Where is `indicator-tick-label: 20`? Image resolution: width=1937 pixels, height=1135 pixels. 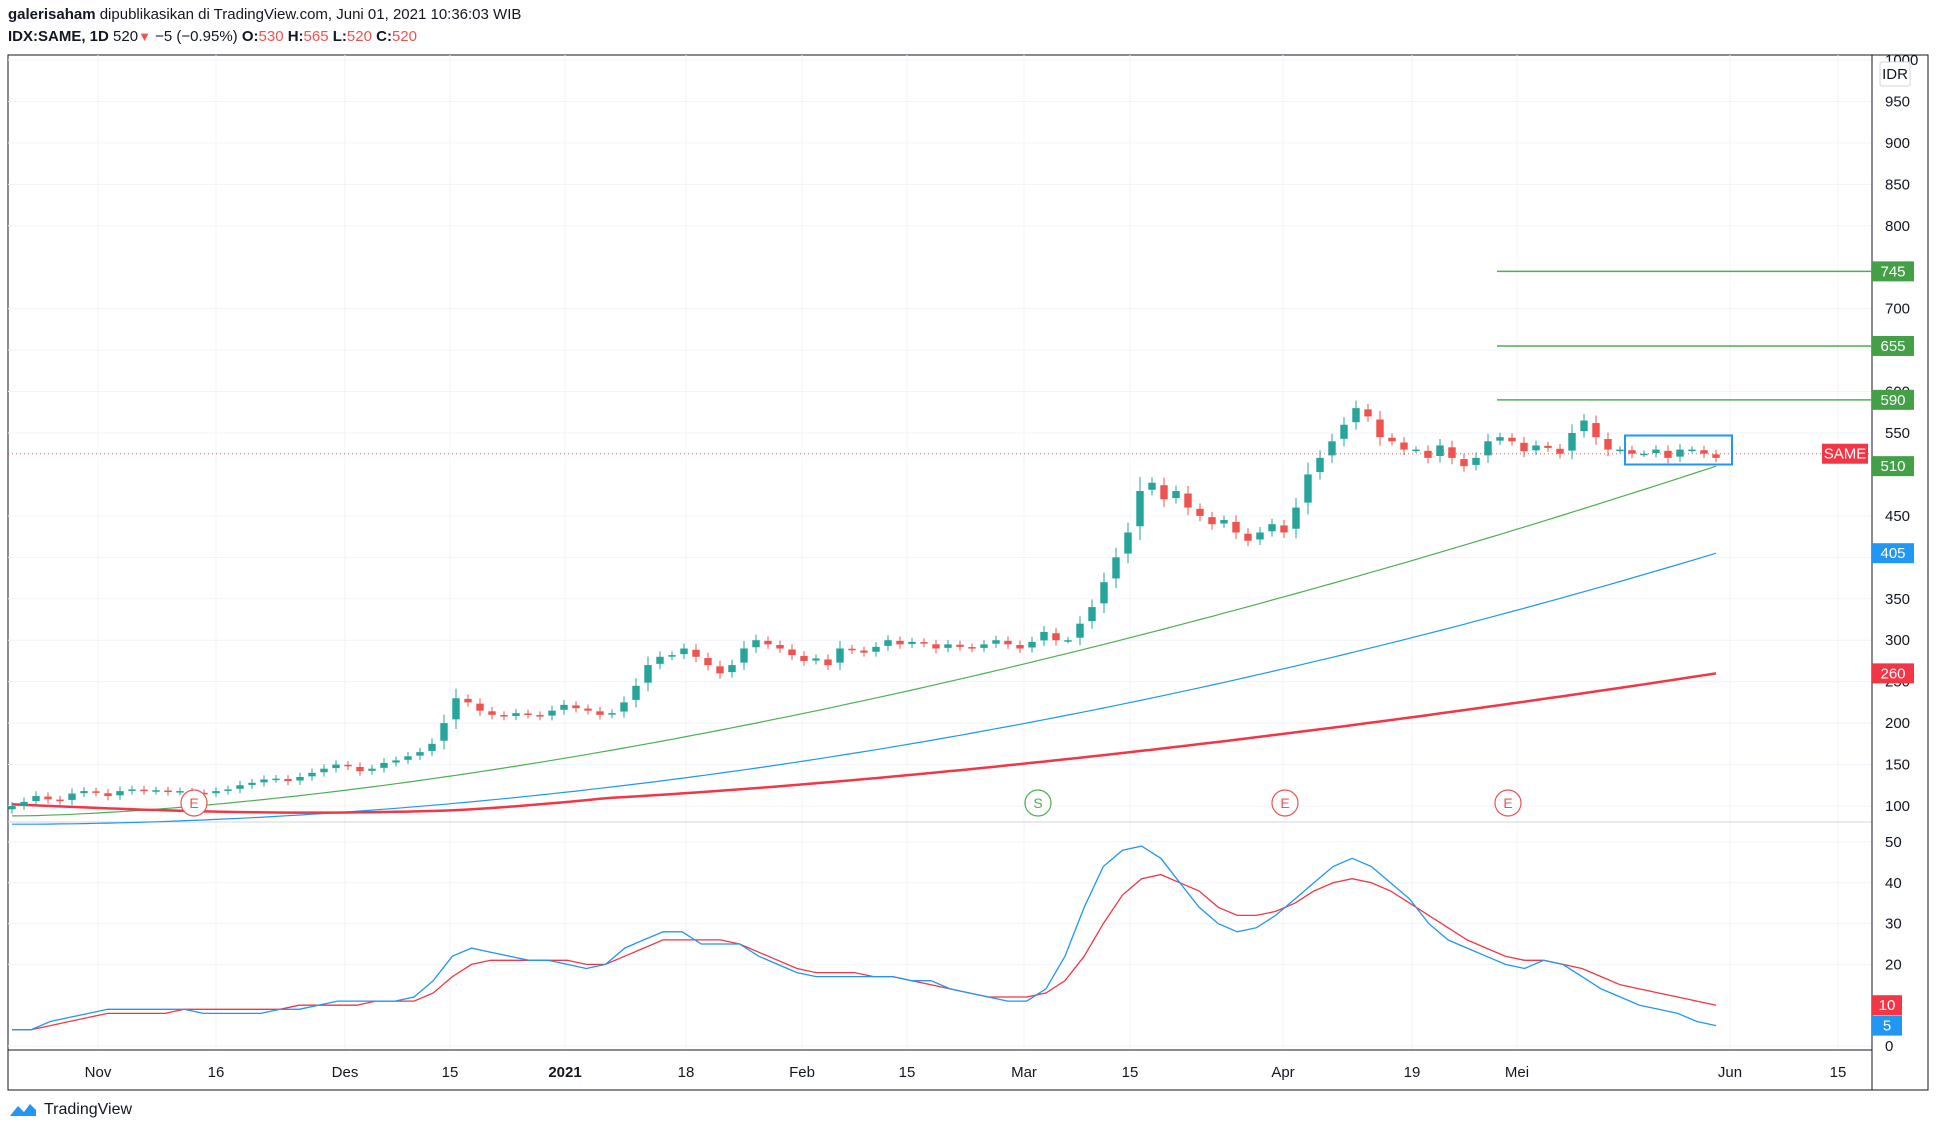
indicator-tick-label: 20 is located at coordinates (1893, 964).